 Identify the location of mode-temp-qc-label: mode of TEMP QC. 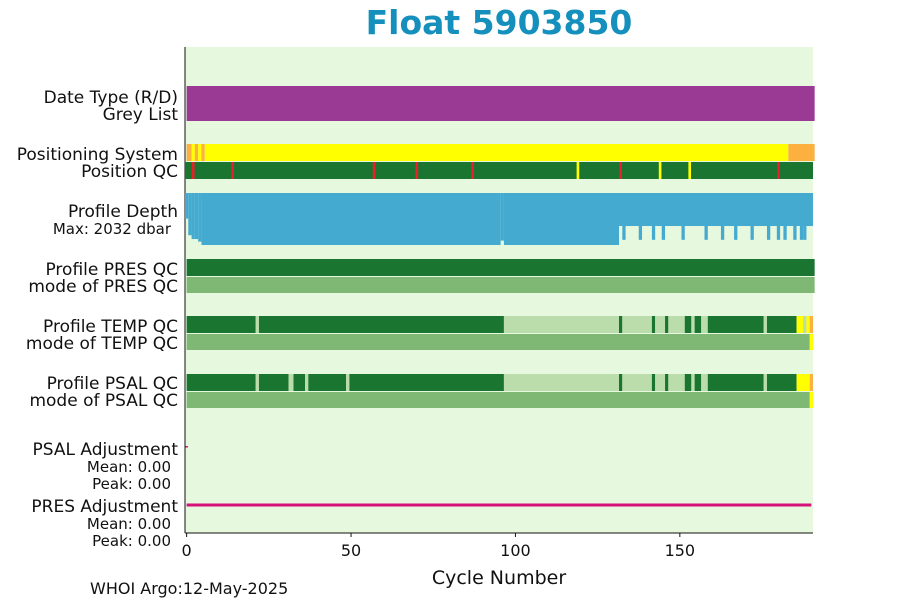
(102, 344).